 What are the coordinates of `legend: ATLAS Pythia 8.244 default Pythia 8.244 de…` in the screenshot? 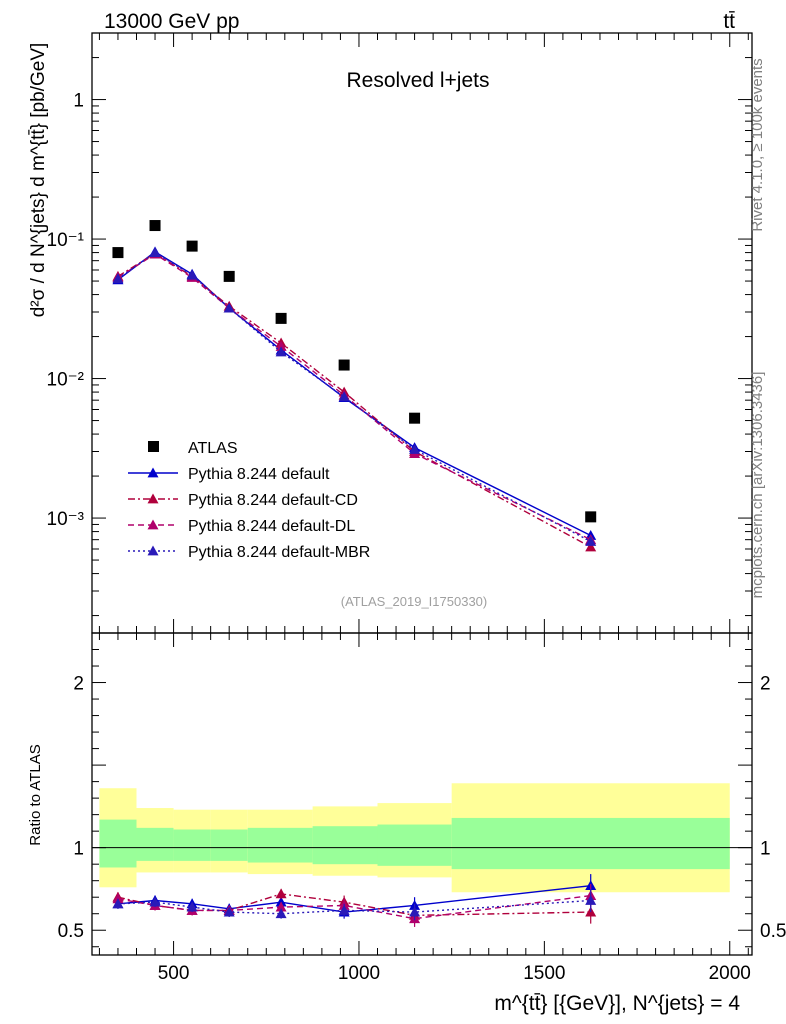 It's located at (249, 500).